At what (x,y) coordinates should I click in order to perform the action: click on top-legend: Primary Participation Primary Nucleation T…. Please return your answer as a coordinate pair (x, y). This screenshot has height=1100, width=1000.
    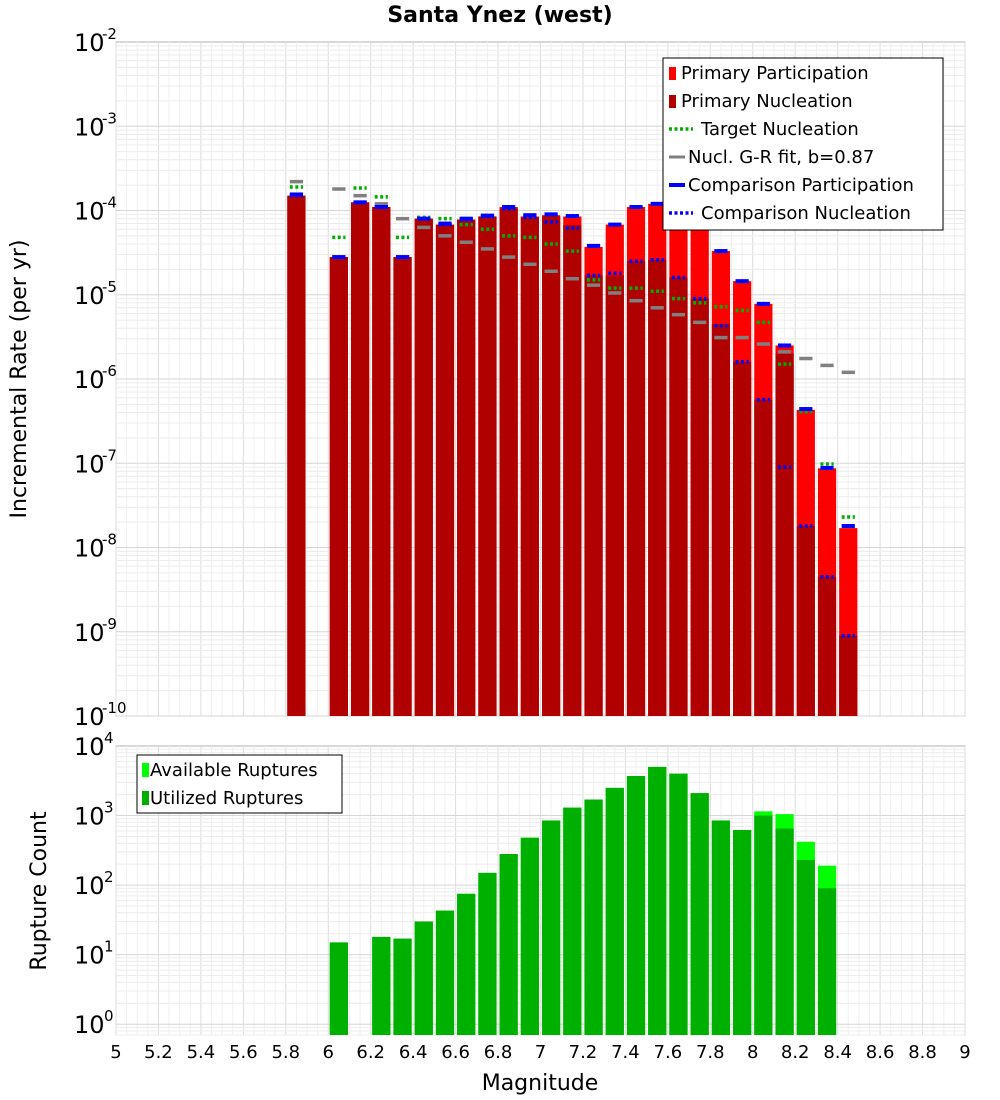
    Looking at the image, I should click on (803, 144).